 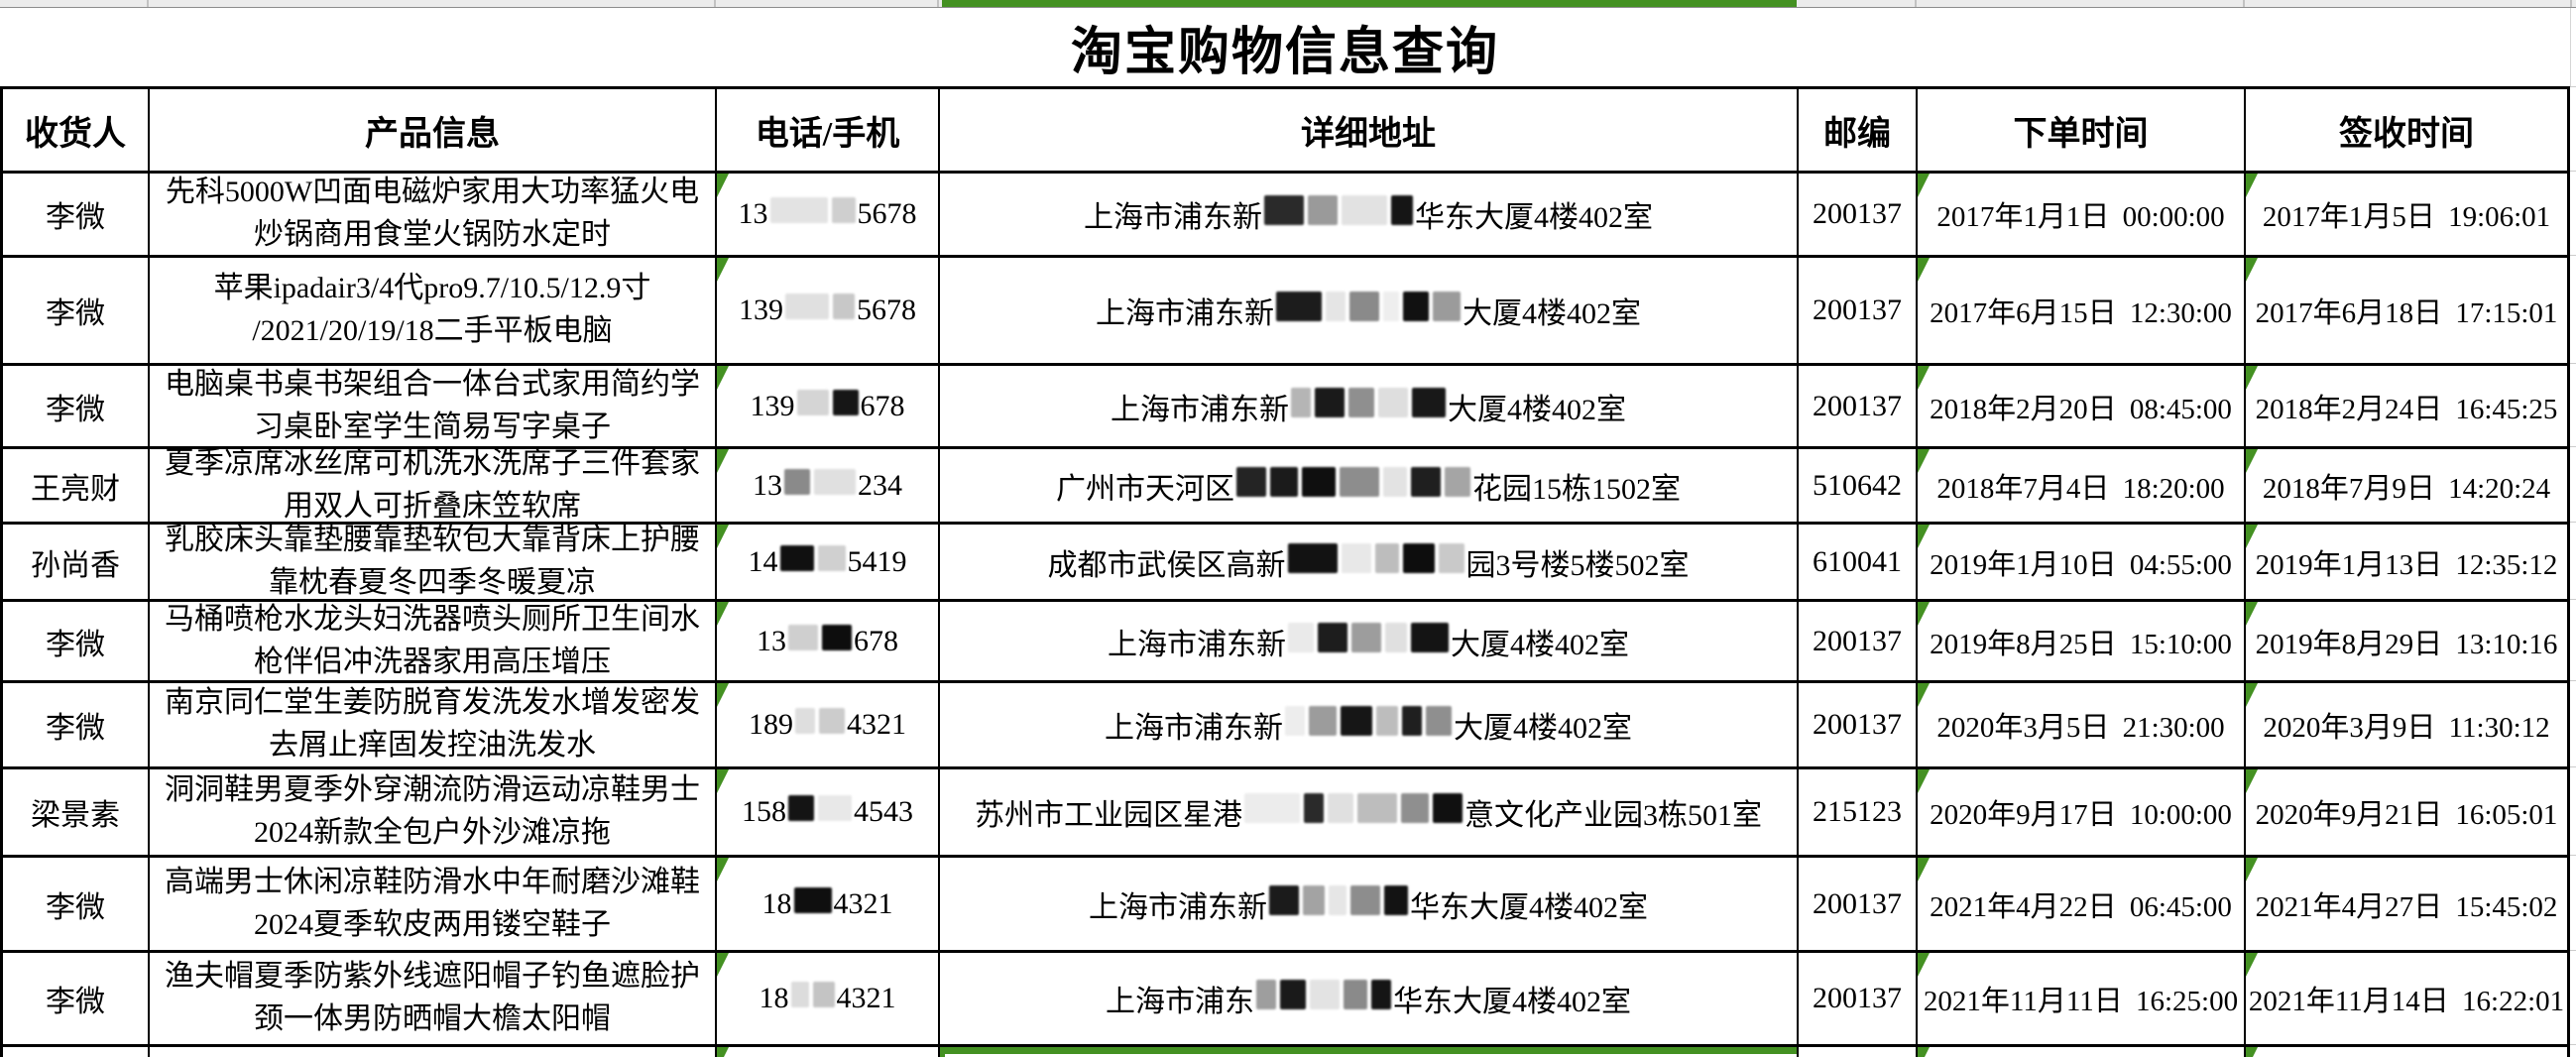 What do you see at coordinates (1576, 489) in the screenshot?
I see `address-suffix: 花园15栋1502室` at bounding box center [1576, 489].